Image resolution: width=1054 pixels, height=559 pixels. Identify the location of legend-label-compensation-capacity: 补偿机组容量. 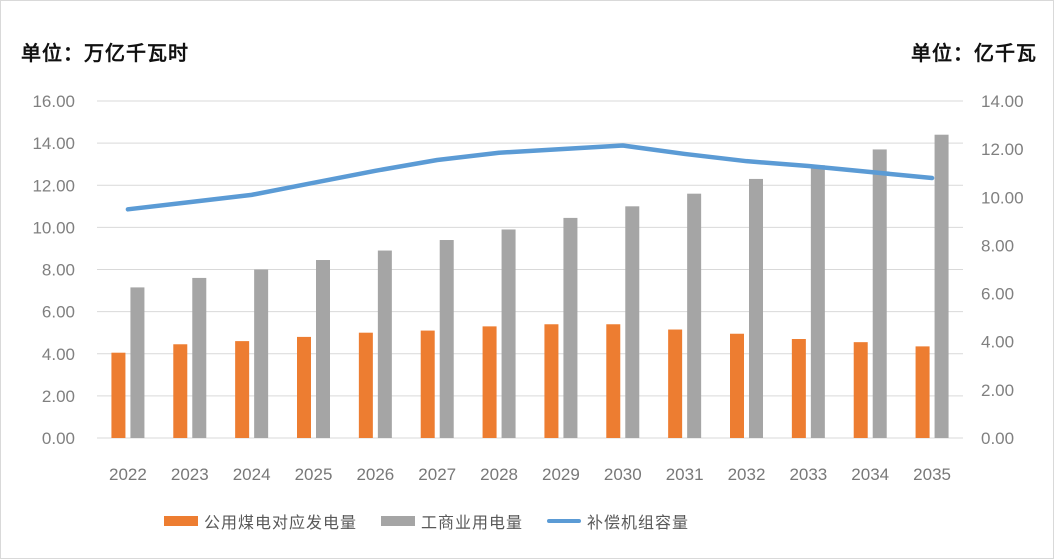
(638, 523).